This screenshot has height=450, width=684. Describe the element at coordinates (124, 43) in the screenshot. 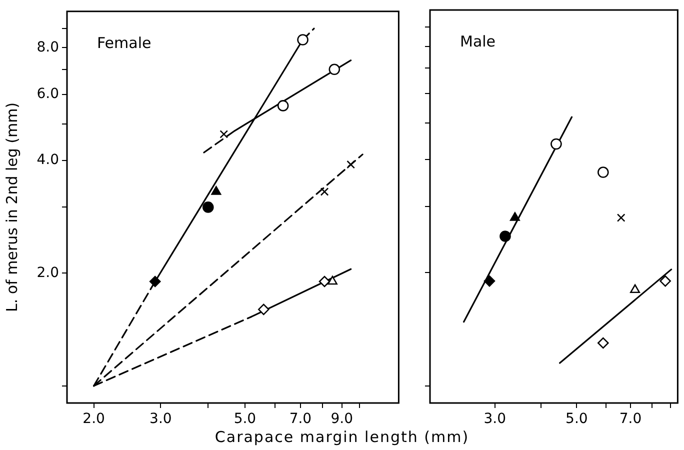

I see `text: Female` at that location.